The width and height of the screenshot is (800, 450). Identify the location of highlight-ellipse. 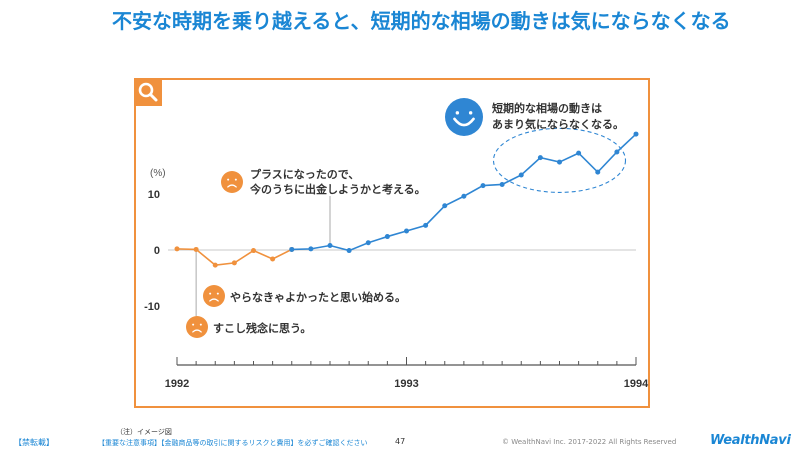
(559, 160).